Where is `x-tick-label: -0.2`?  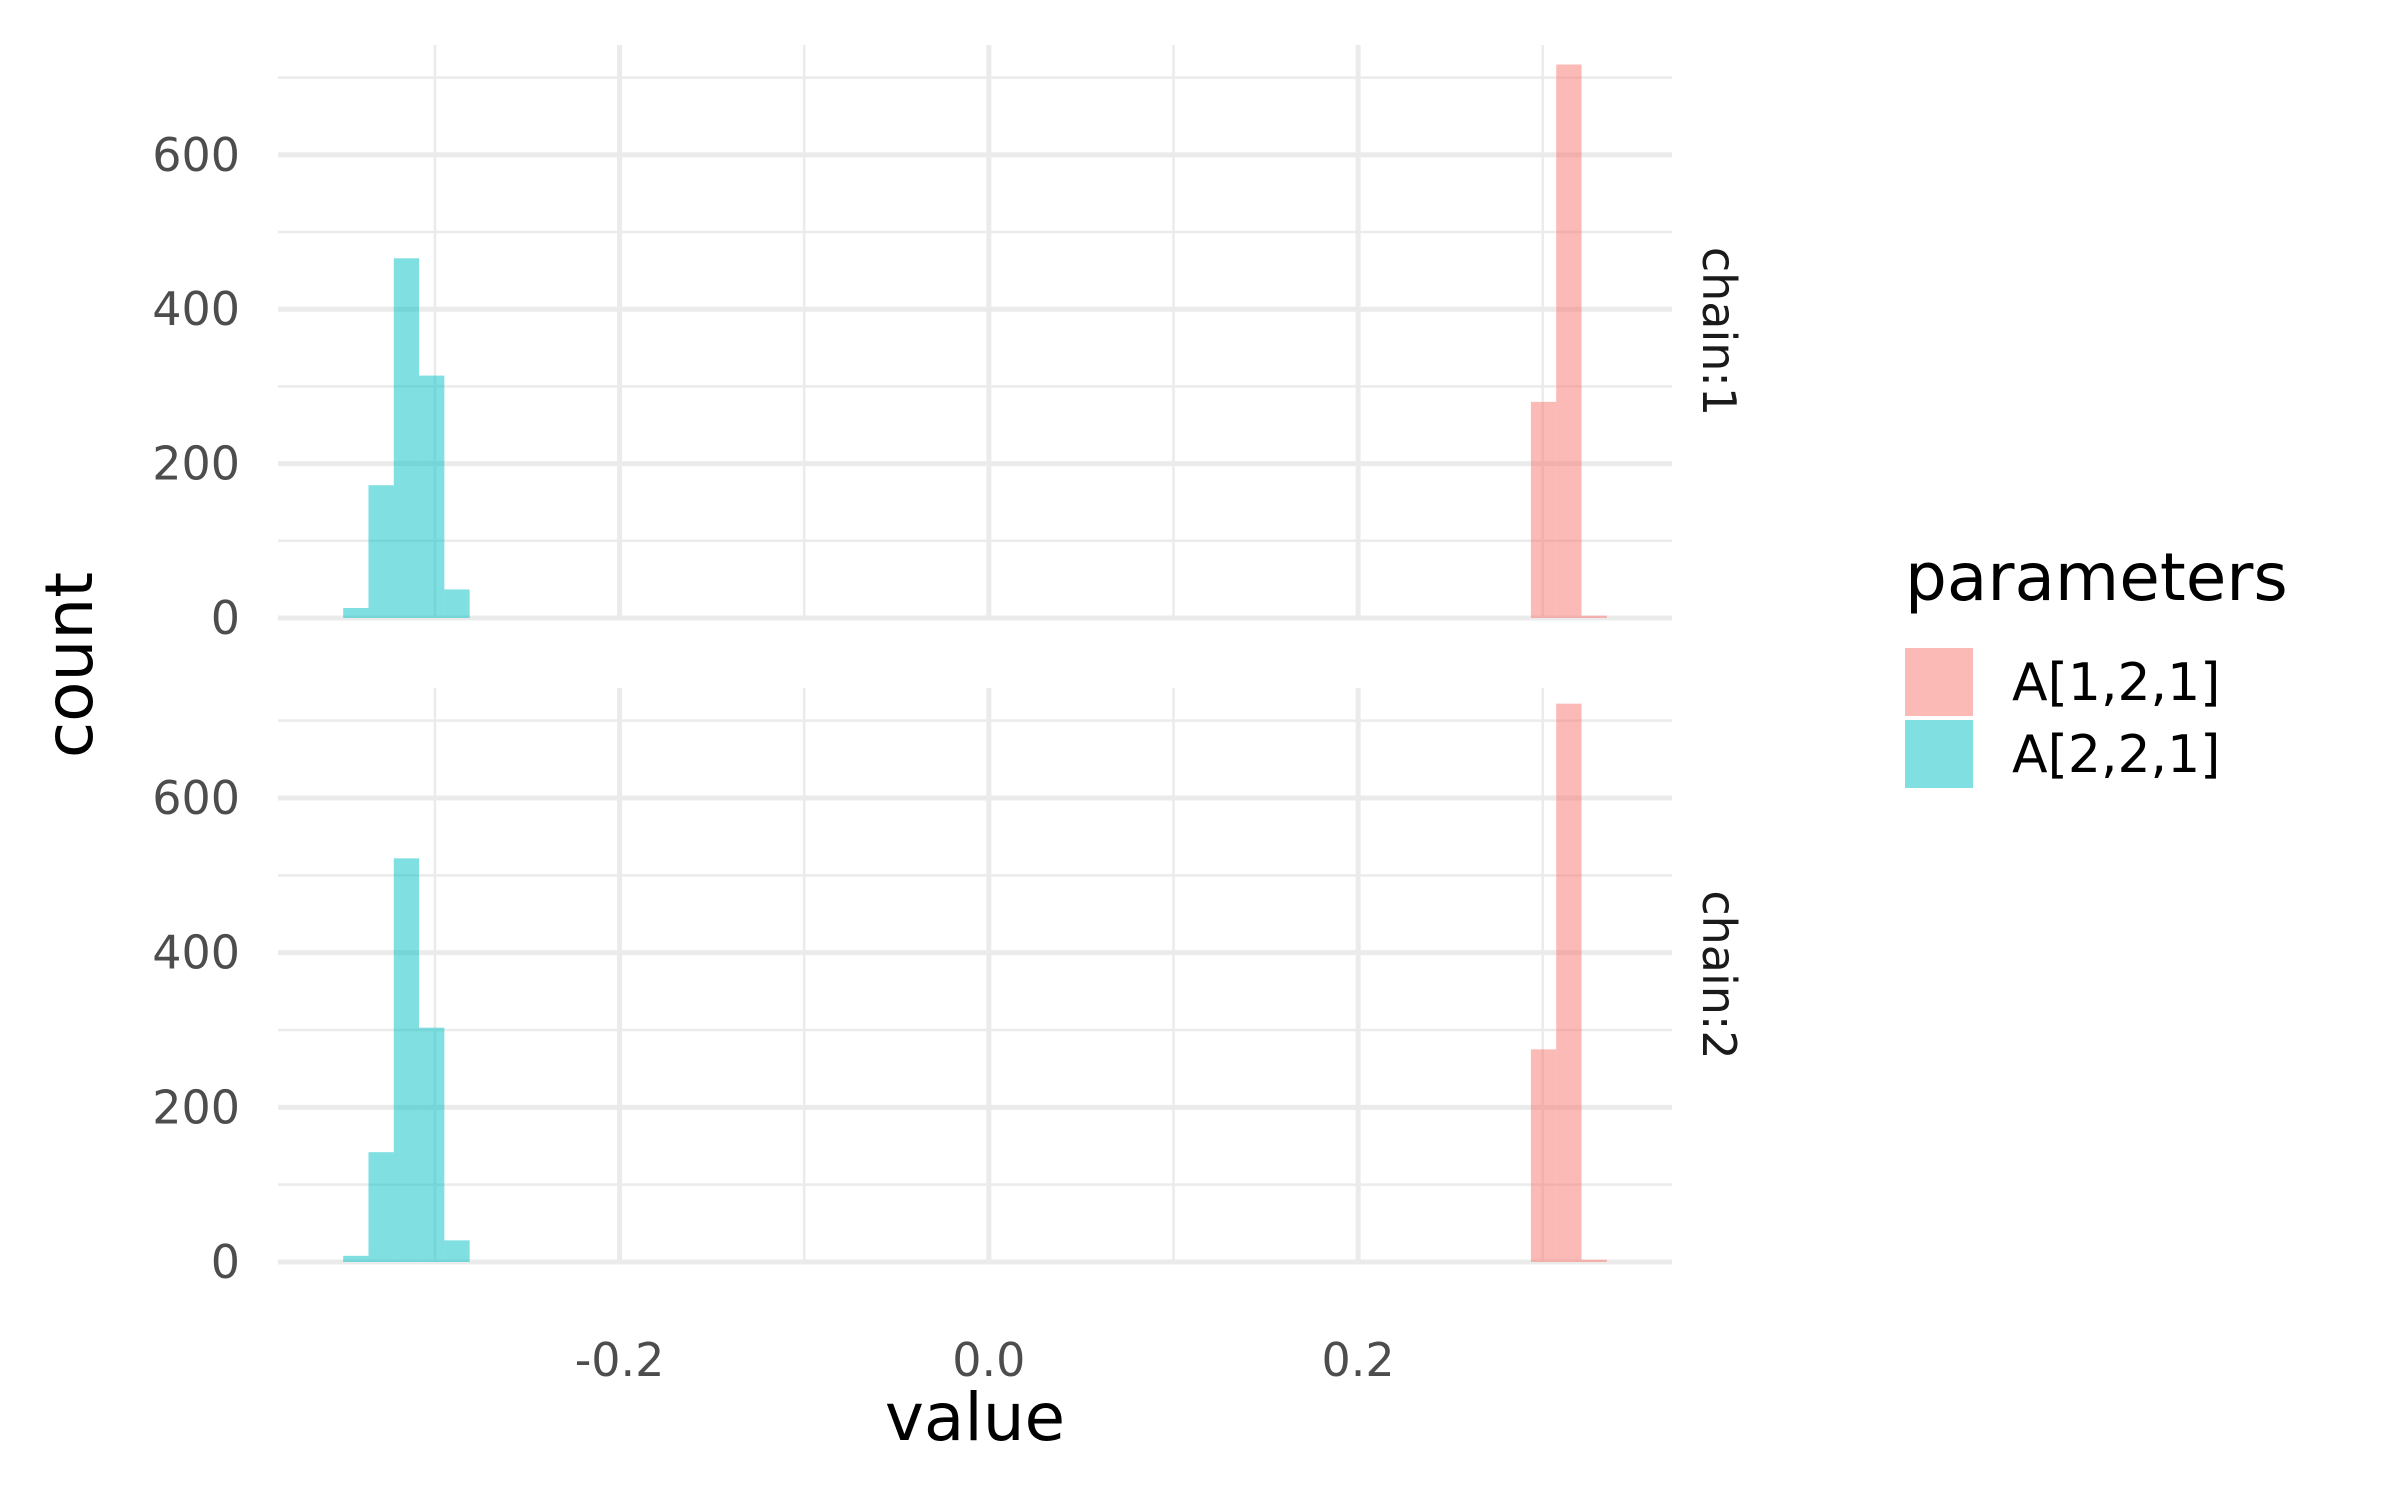 x-tick-label: -0.2 is located at coordinates (620, 1360).